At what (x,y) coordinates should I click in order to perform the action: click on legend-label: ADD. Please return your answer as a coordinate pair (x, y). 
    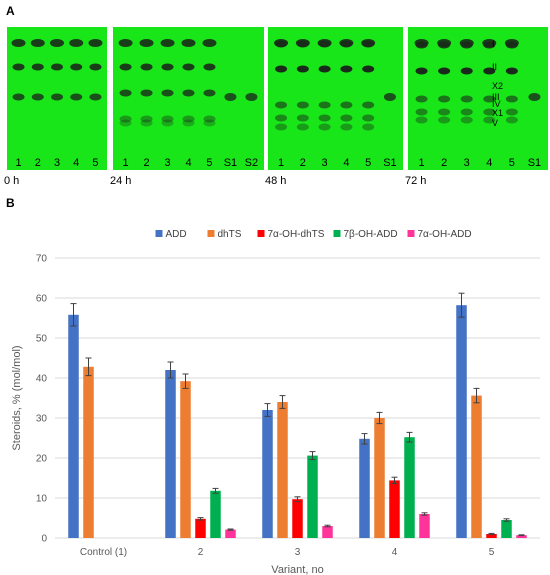
    Looking at the image, I should click on (176, 234).